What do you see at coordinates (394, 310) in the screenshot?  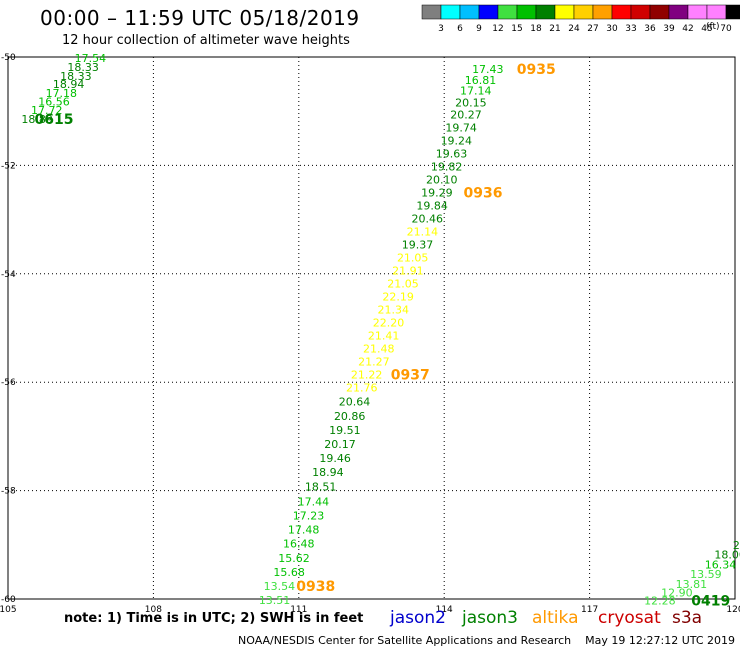 I see `wave-height-label: 21.34` at bounding box center [394, 310].